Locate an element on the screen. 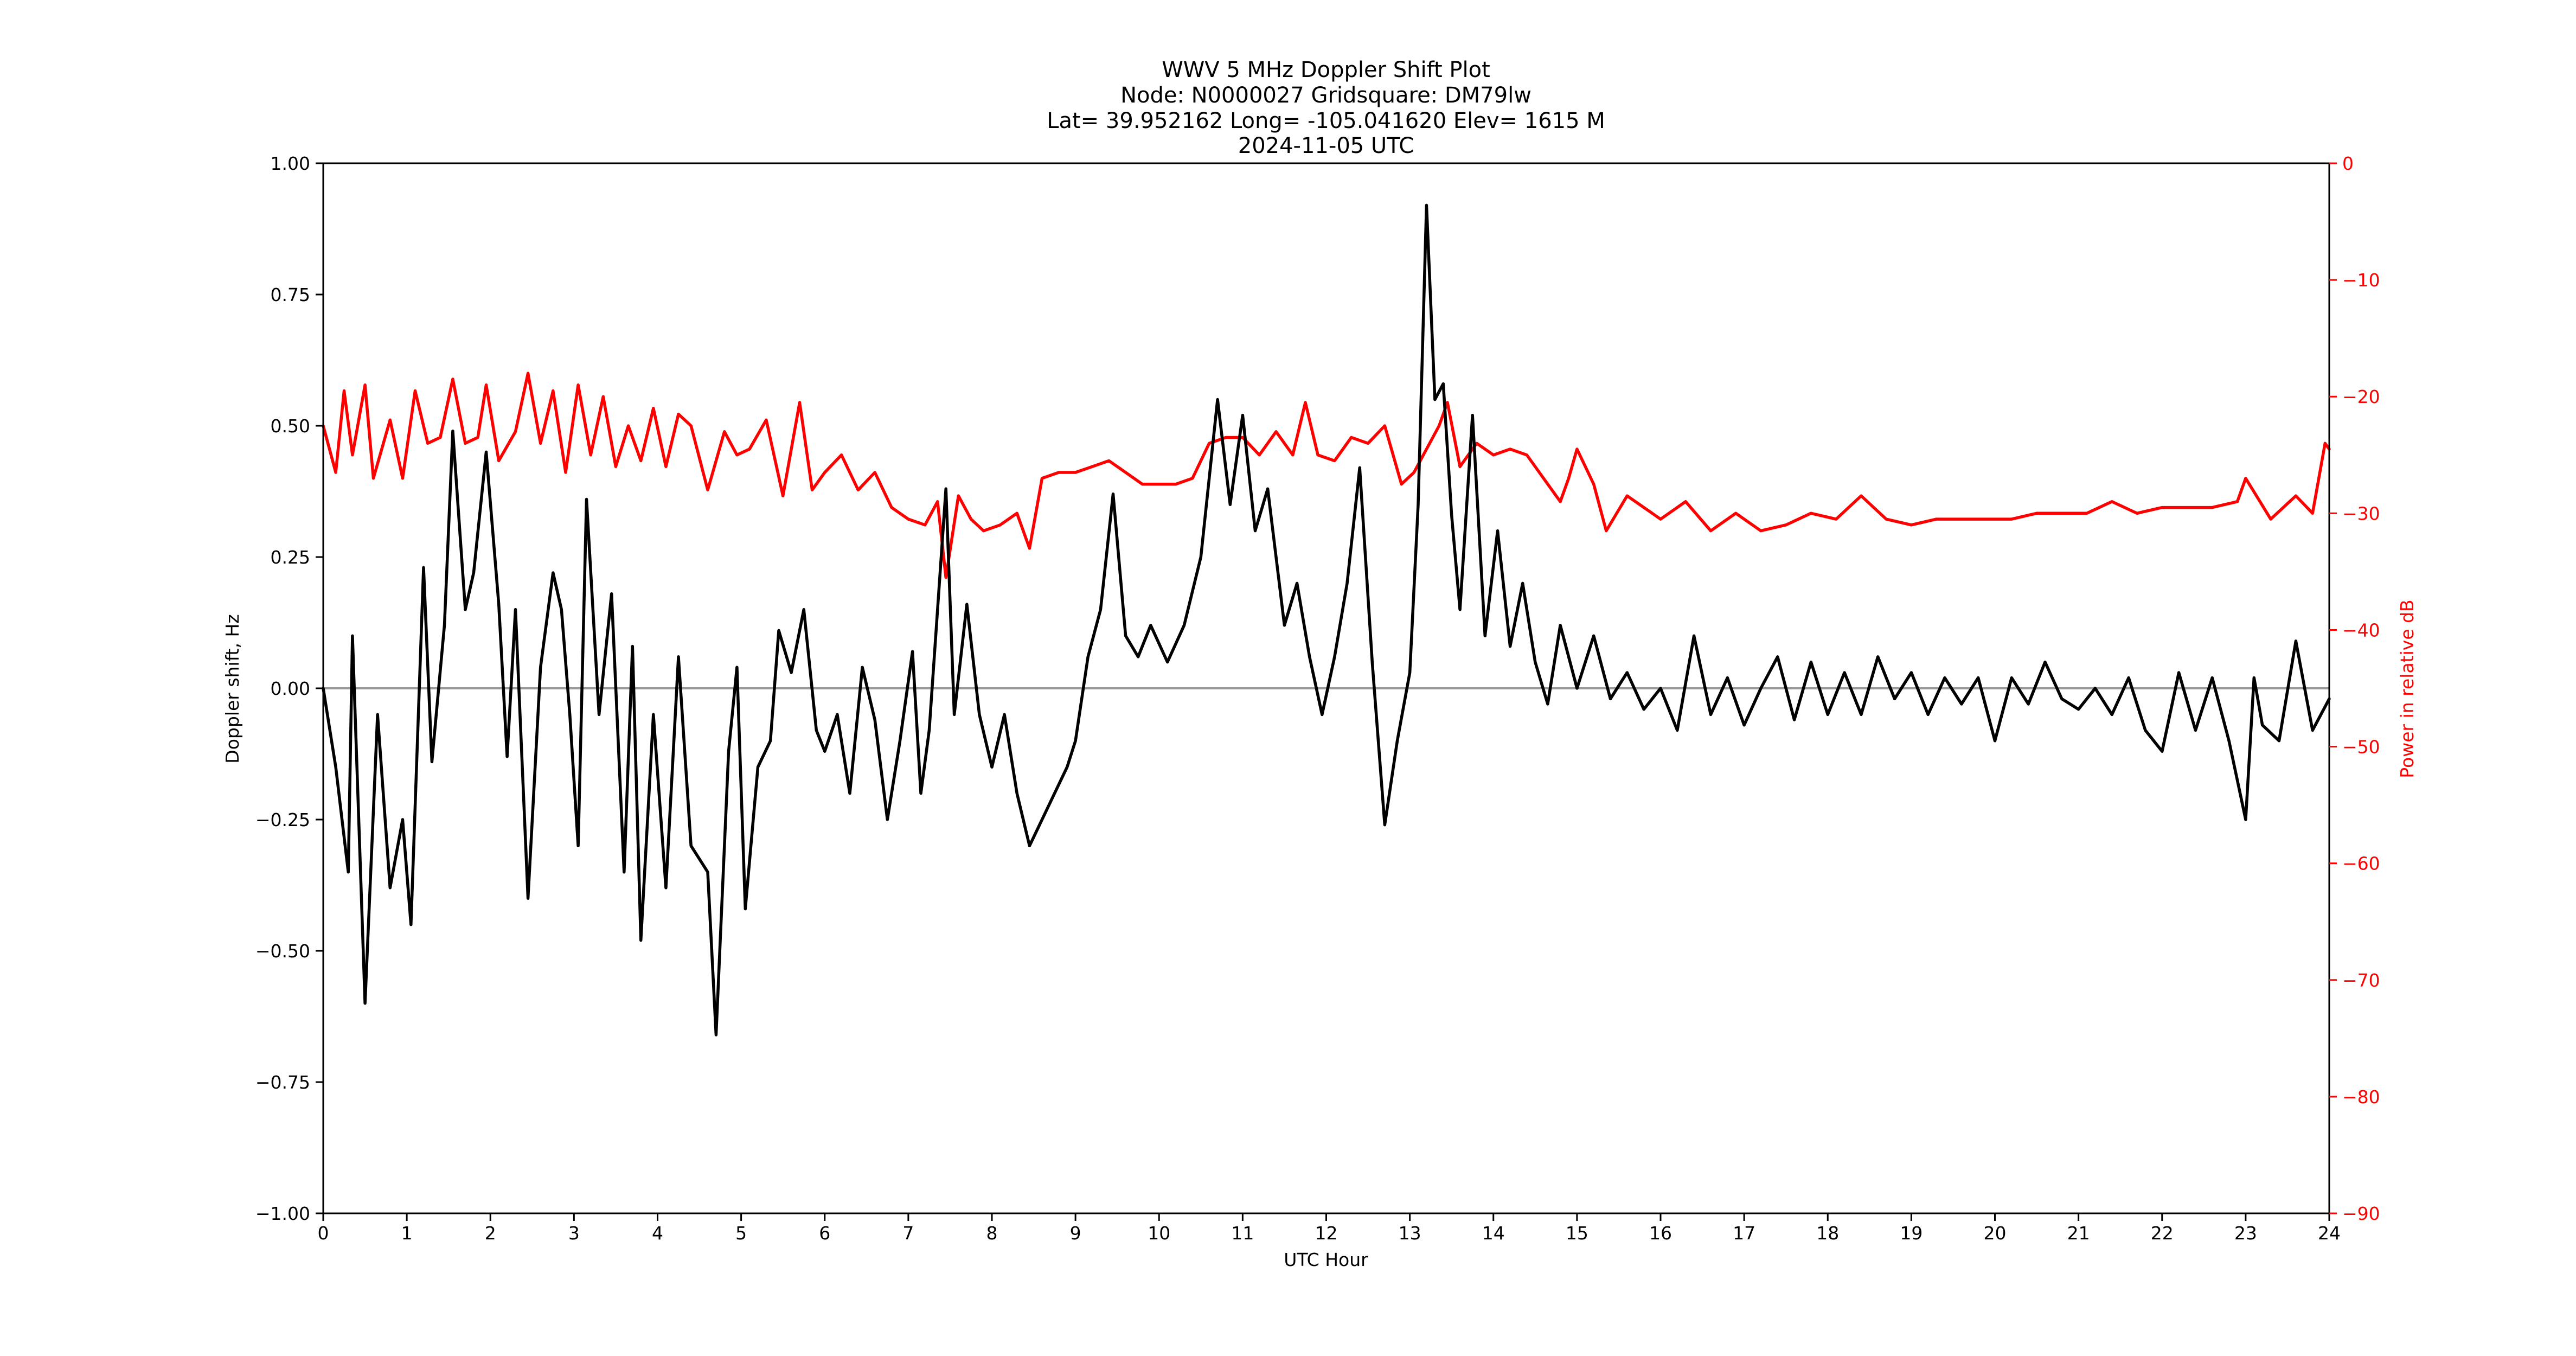  title-line-1: WWV 5 MHz Doppler Shift Plot is located at coordinates (1326, 69).